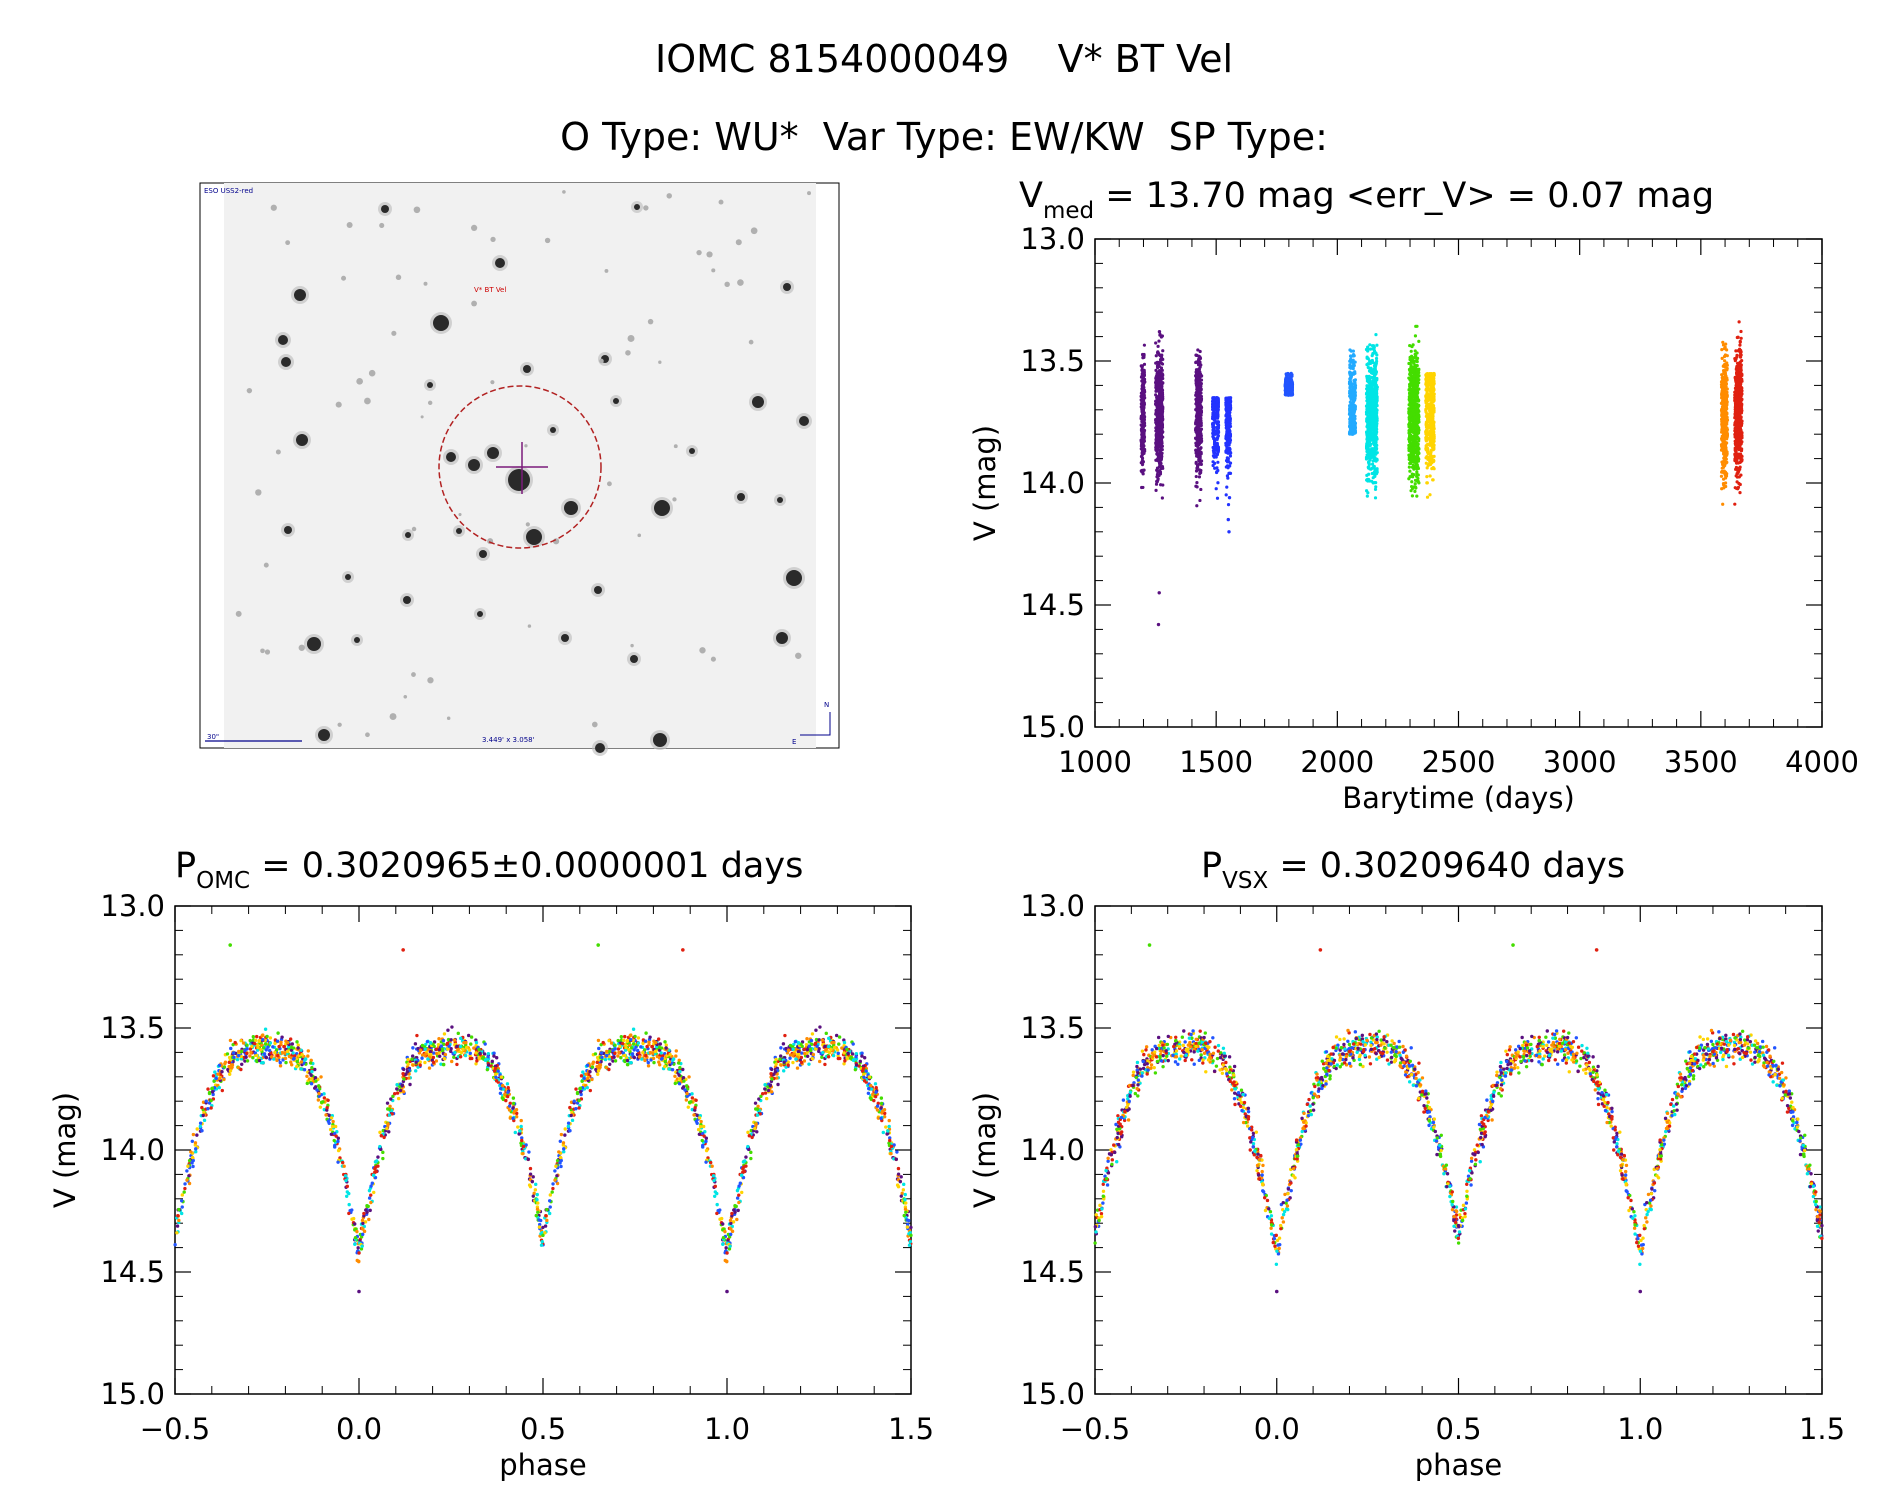 Image resolution: width=1889 pixels, height=1494 pixels. Describe the element at coordinates (1404, 196) in the screenshot. I see `light-curve-title-rest: = 13.70 mag <err_V> = 0.07 mag` at that location.